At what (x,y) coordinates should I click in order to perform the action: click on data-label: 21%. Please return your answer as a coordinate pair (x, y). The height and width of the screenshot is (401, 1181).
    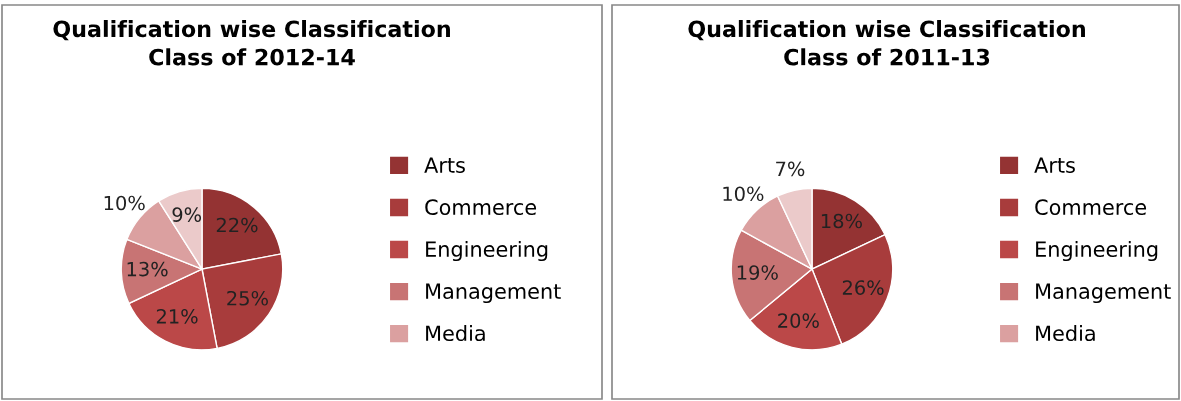
    Looking at the image, I should click on (177, 316).